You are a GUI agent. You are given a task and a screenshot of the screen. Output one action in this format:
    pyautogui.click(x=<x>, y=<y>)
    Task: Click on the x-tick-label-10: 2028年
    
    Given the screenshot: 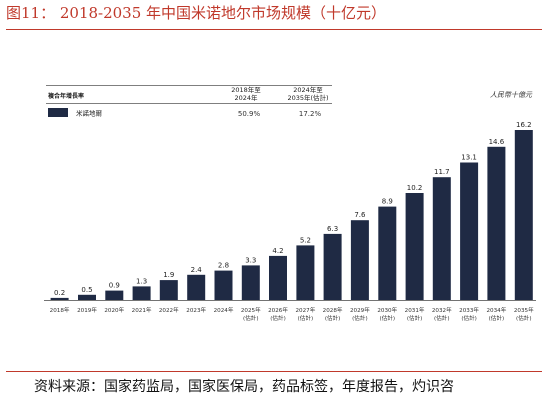 What is the action you would take?
    pyautogui.click(x=333, y=310)
    